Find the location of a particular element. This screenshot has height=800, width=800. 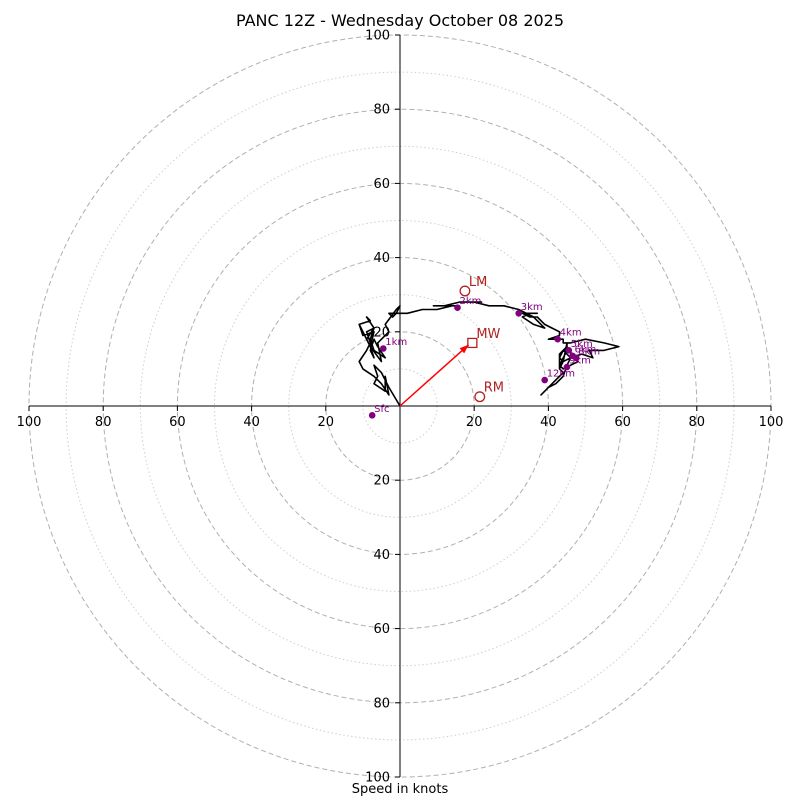

height-label-Sfc: Sfc is located at coordinates (381, 409).